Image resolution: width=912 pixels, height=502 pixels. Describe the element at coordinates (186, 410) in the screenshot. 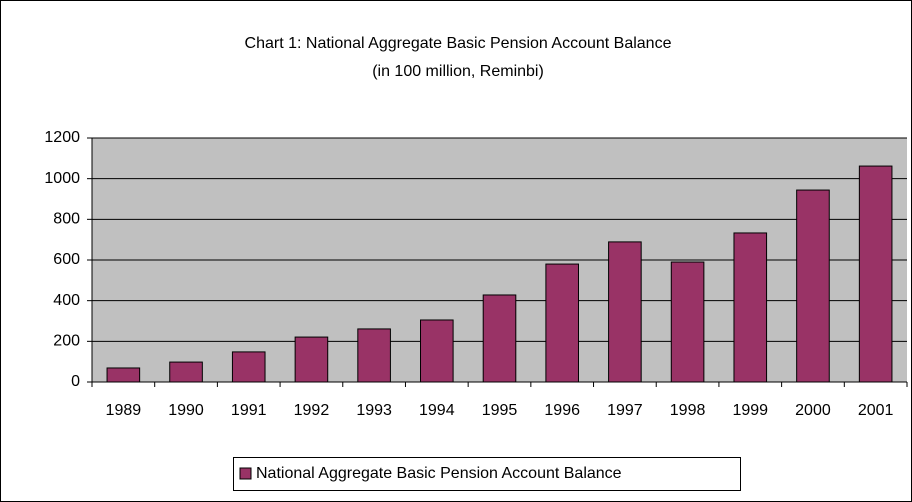

I see `x-tick-label: 1990` at that location.